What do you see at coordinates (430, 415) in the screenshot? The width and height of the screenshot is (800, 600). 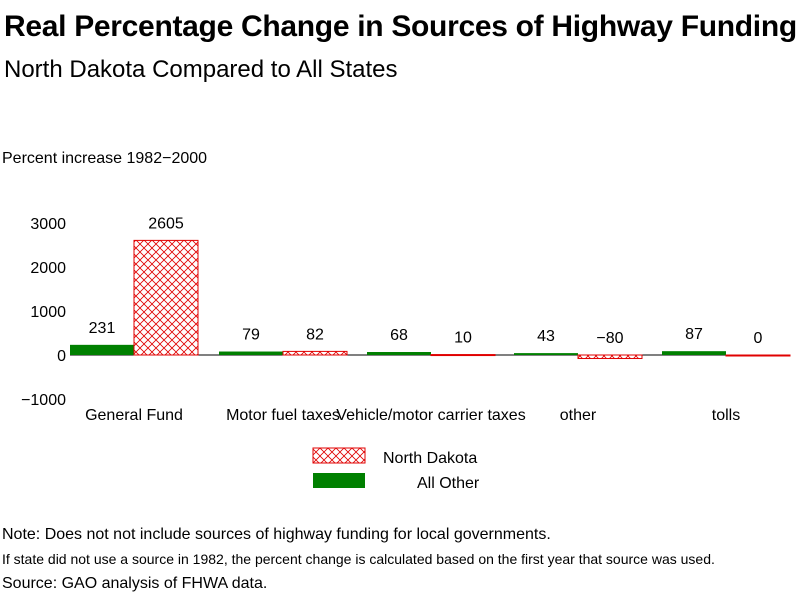 I see `x-category-label: Vehicle/motor carrier taxes` at bounding box center [430, 415].